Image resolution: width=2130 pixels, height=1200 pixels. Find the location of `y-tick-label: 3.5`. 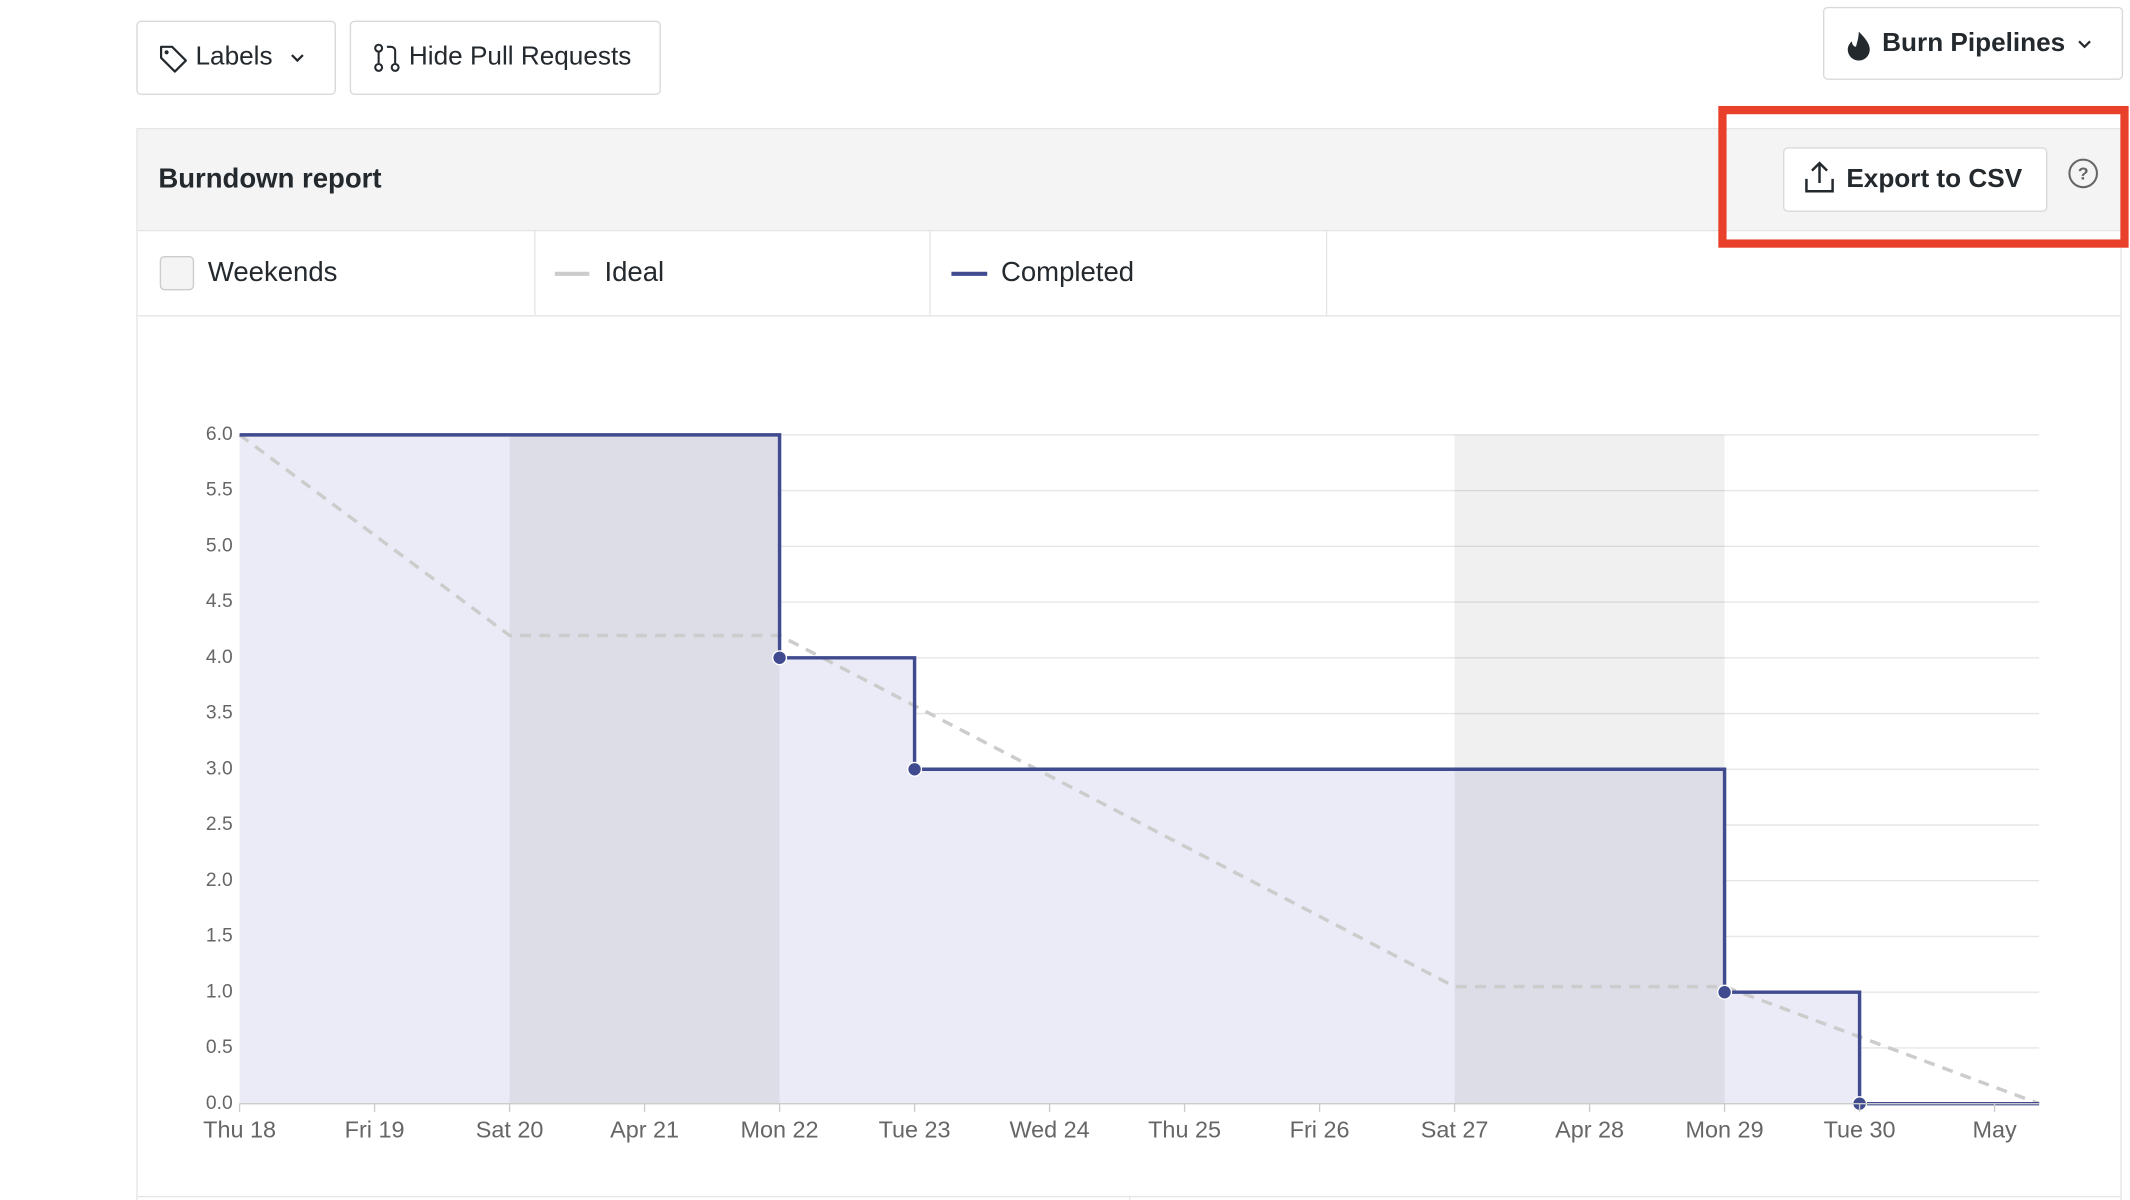

y-tick-label: 3.5 is located at coordinates (219, 713).